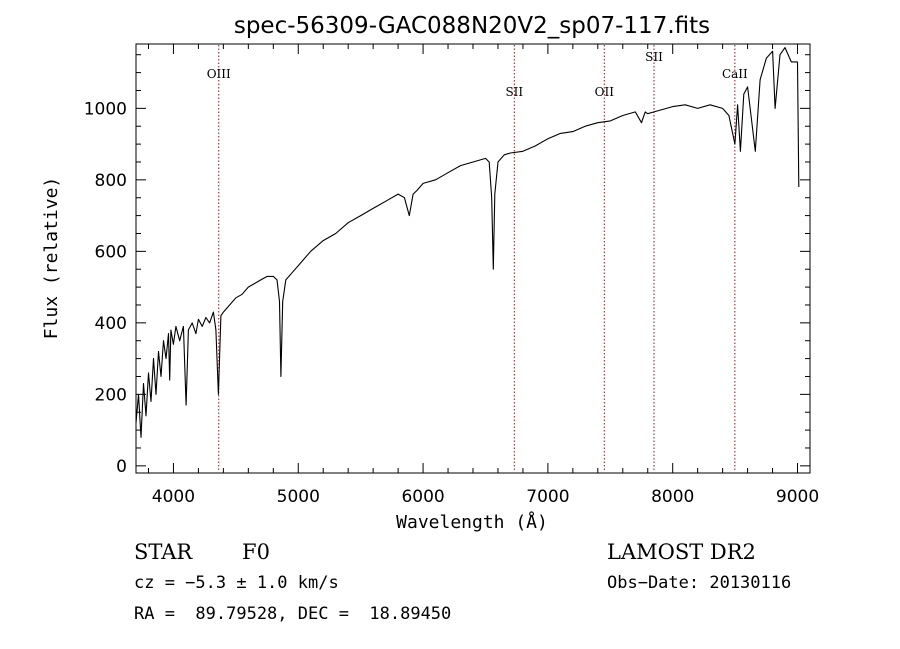 This screenshot has height=649, width=900. Describe the element at coordinates (681, 552) in the screenshot. I see `survey-name: LAMOST DR2` at that location.